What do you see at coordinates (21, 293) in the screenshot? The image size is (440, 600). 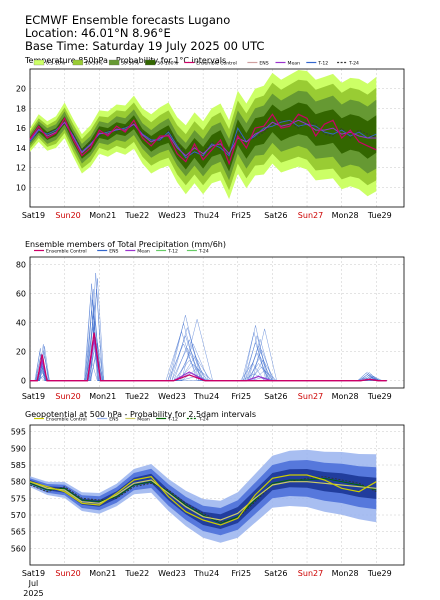 I see `y-tick-label: 60` at bounding box center [21, 293].